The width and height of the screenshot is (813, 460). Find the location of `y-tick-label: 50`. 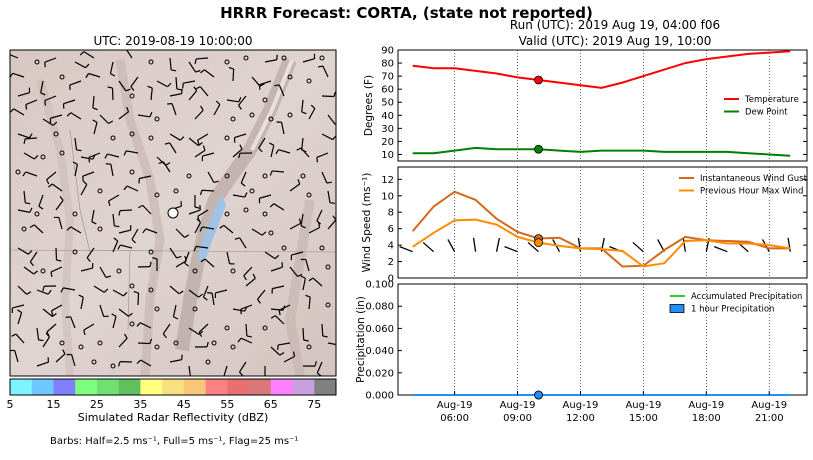

y-tick-label: 50 is located at coordinates (387, 103).